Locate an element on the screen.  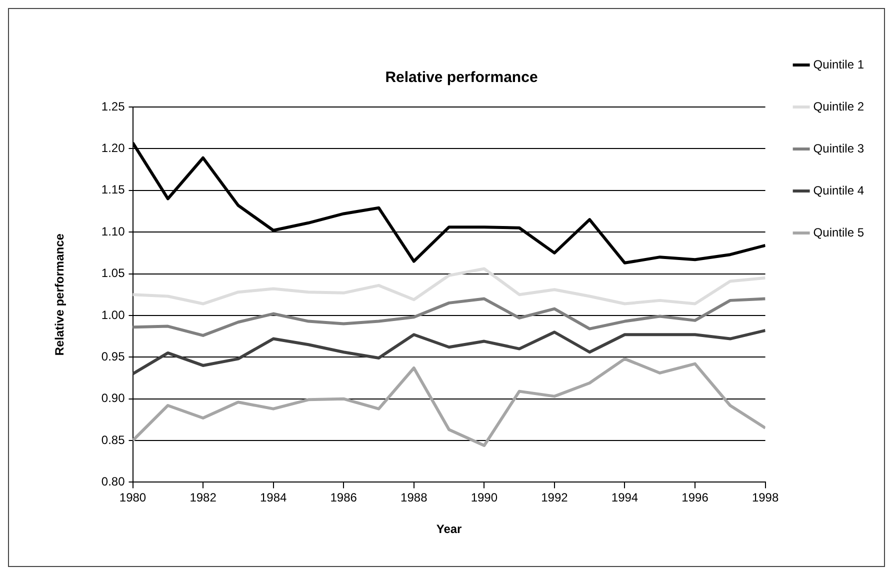
y-tick-label: 1.20 is located at coordinates (113, 148).